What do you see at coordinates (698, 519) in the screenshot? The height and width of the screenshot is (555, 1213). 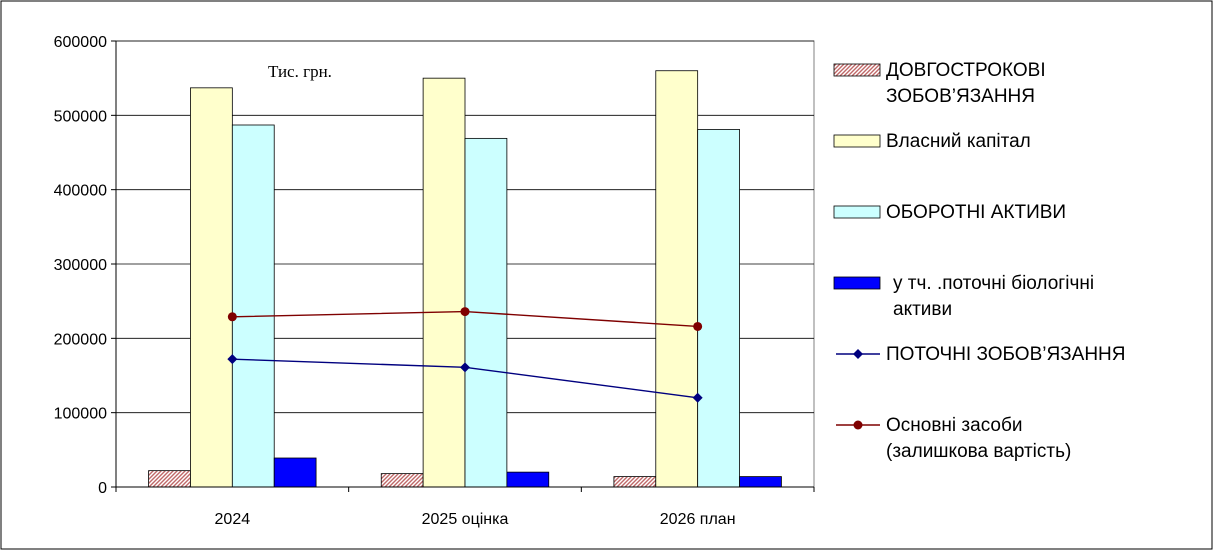 I see `x-tick-label-2: 2026 план` at bounding box center [698, 519].